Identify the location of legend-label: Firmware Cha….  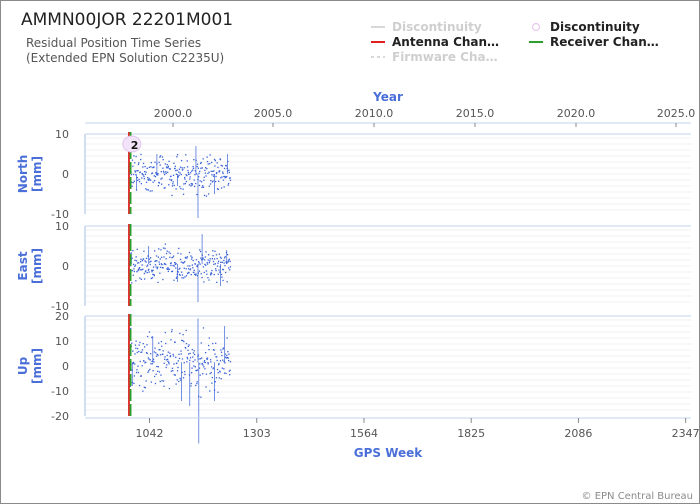
(445, 57).